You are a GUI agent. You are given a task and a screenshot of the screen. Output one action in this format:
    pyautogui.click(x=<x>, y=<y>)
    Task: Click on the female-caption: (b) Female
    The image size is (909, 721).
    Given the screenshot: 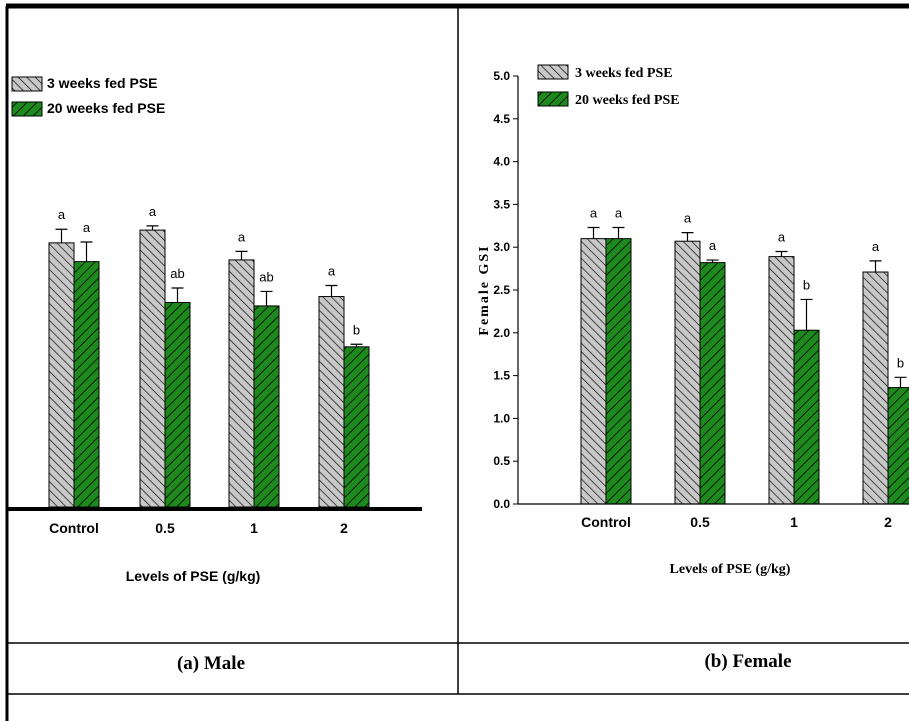 What is the action you would take?
    pyautogui.click(x=747, y=661)
    